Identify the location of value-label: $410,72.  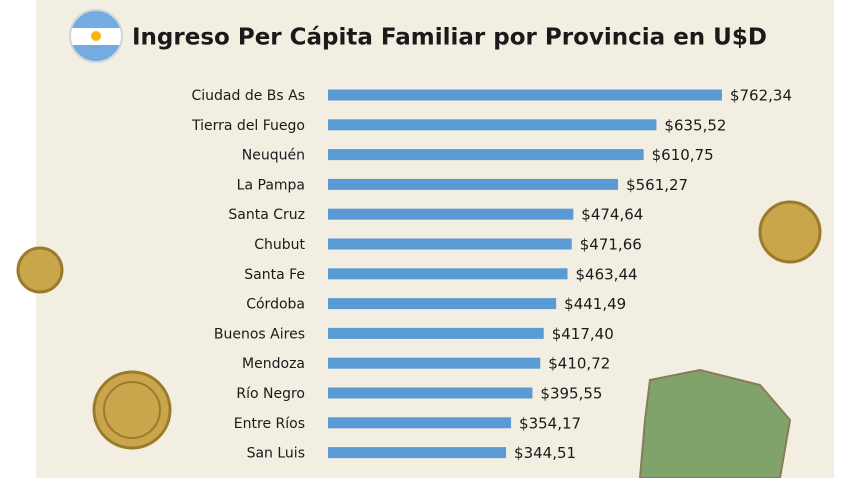
(579, 364).